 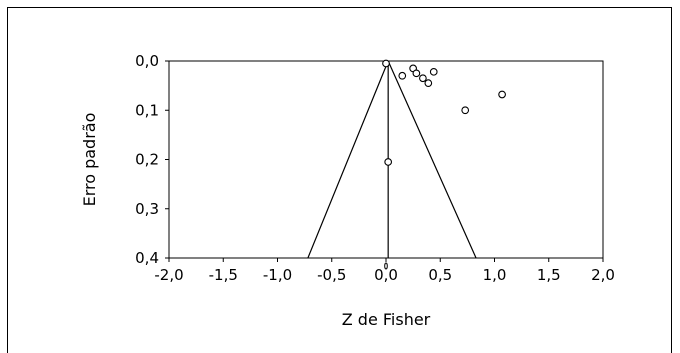 What do you see at coordinates (147, 61) in the screenshot?
I see `y-tick-label: 0,0` at bounding box center [147, 61].